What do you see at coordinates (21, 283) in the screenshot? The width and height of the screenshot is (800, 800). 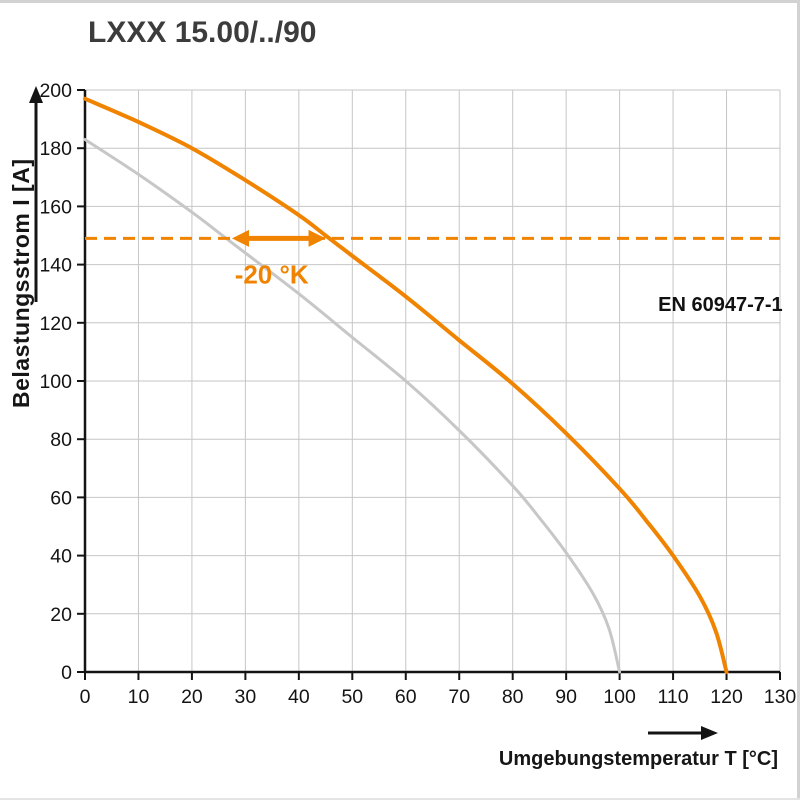 I see `y-axis-label: Belastungsstrom I [A]` at bounding box center [21, 283].